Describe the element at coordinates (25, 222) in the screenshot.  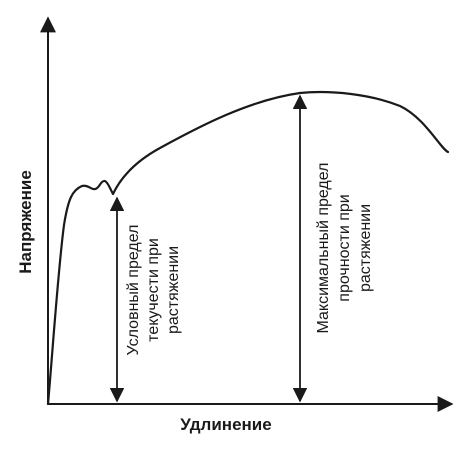
I see `y-axis-label: Напряжение` at that location.